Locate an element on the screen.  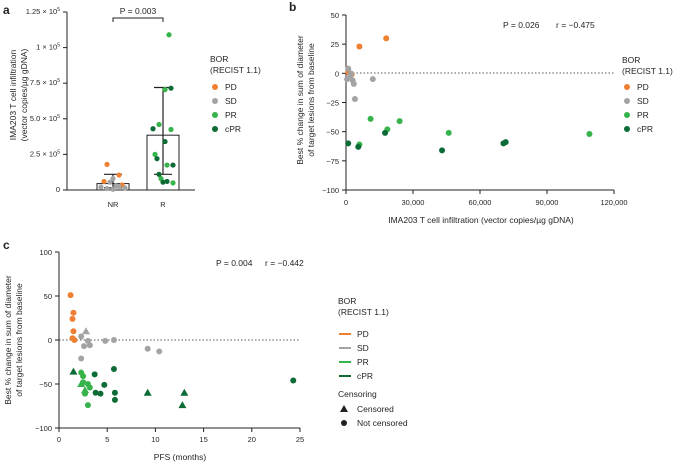
panel-label-a: a is located at coordinates (6, 10).